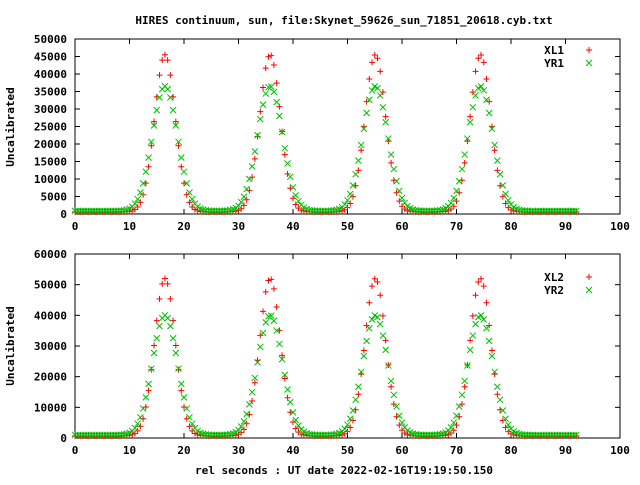 Image resolution: width=640 pixels, height=485 pixels. I want to click on x-tick-label: 10, so click(129, 226).